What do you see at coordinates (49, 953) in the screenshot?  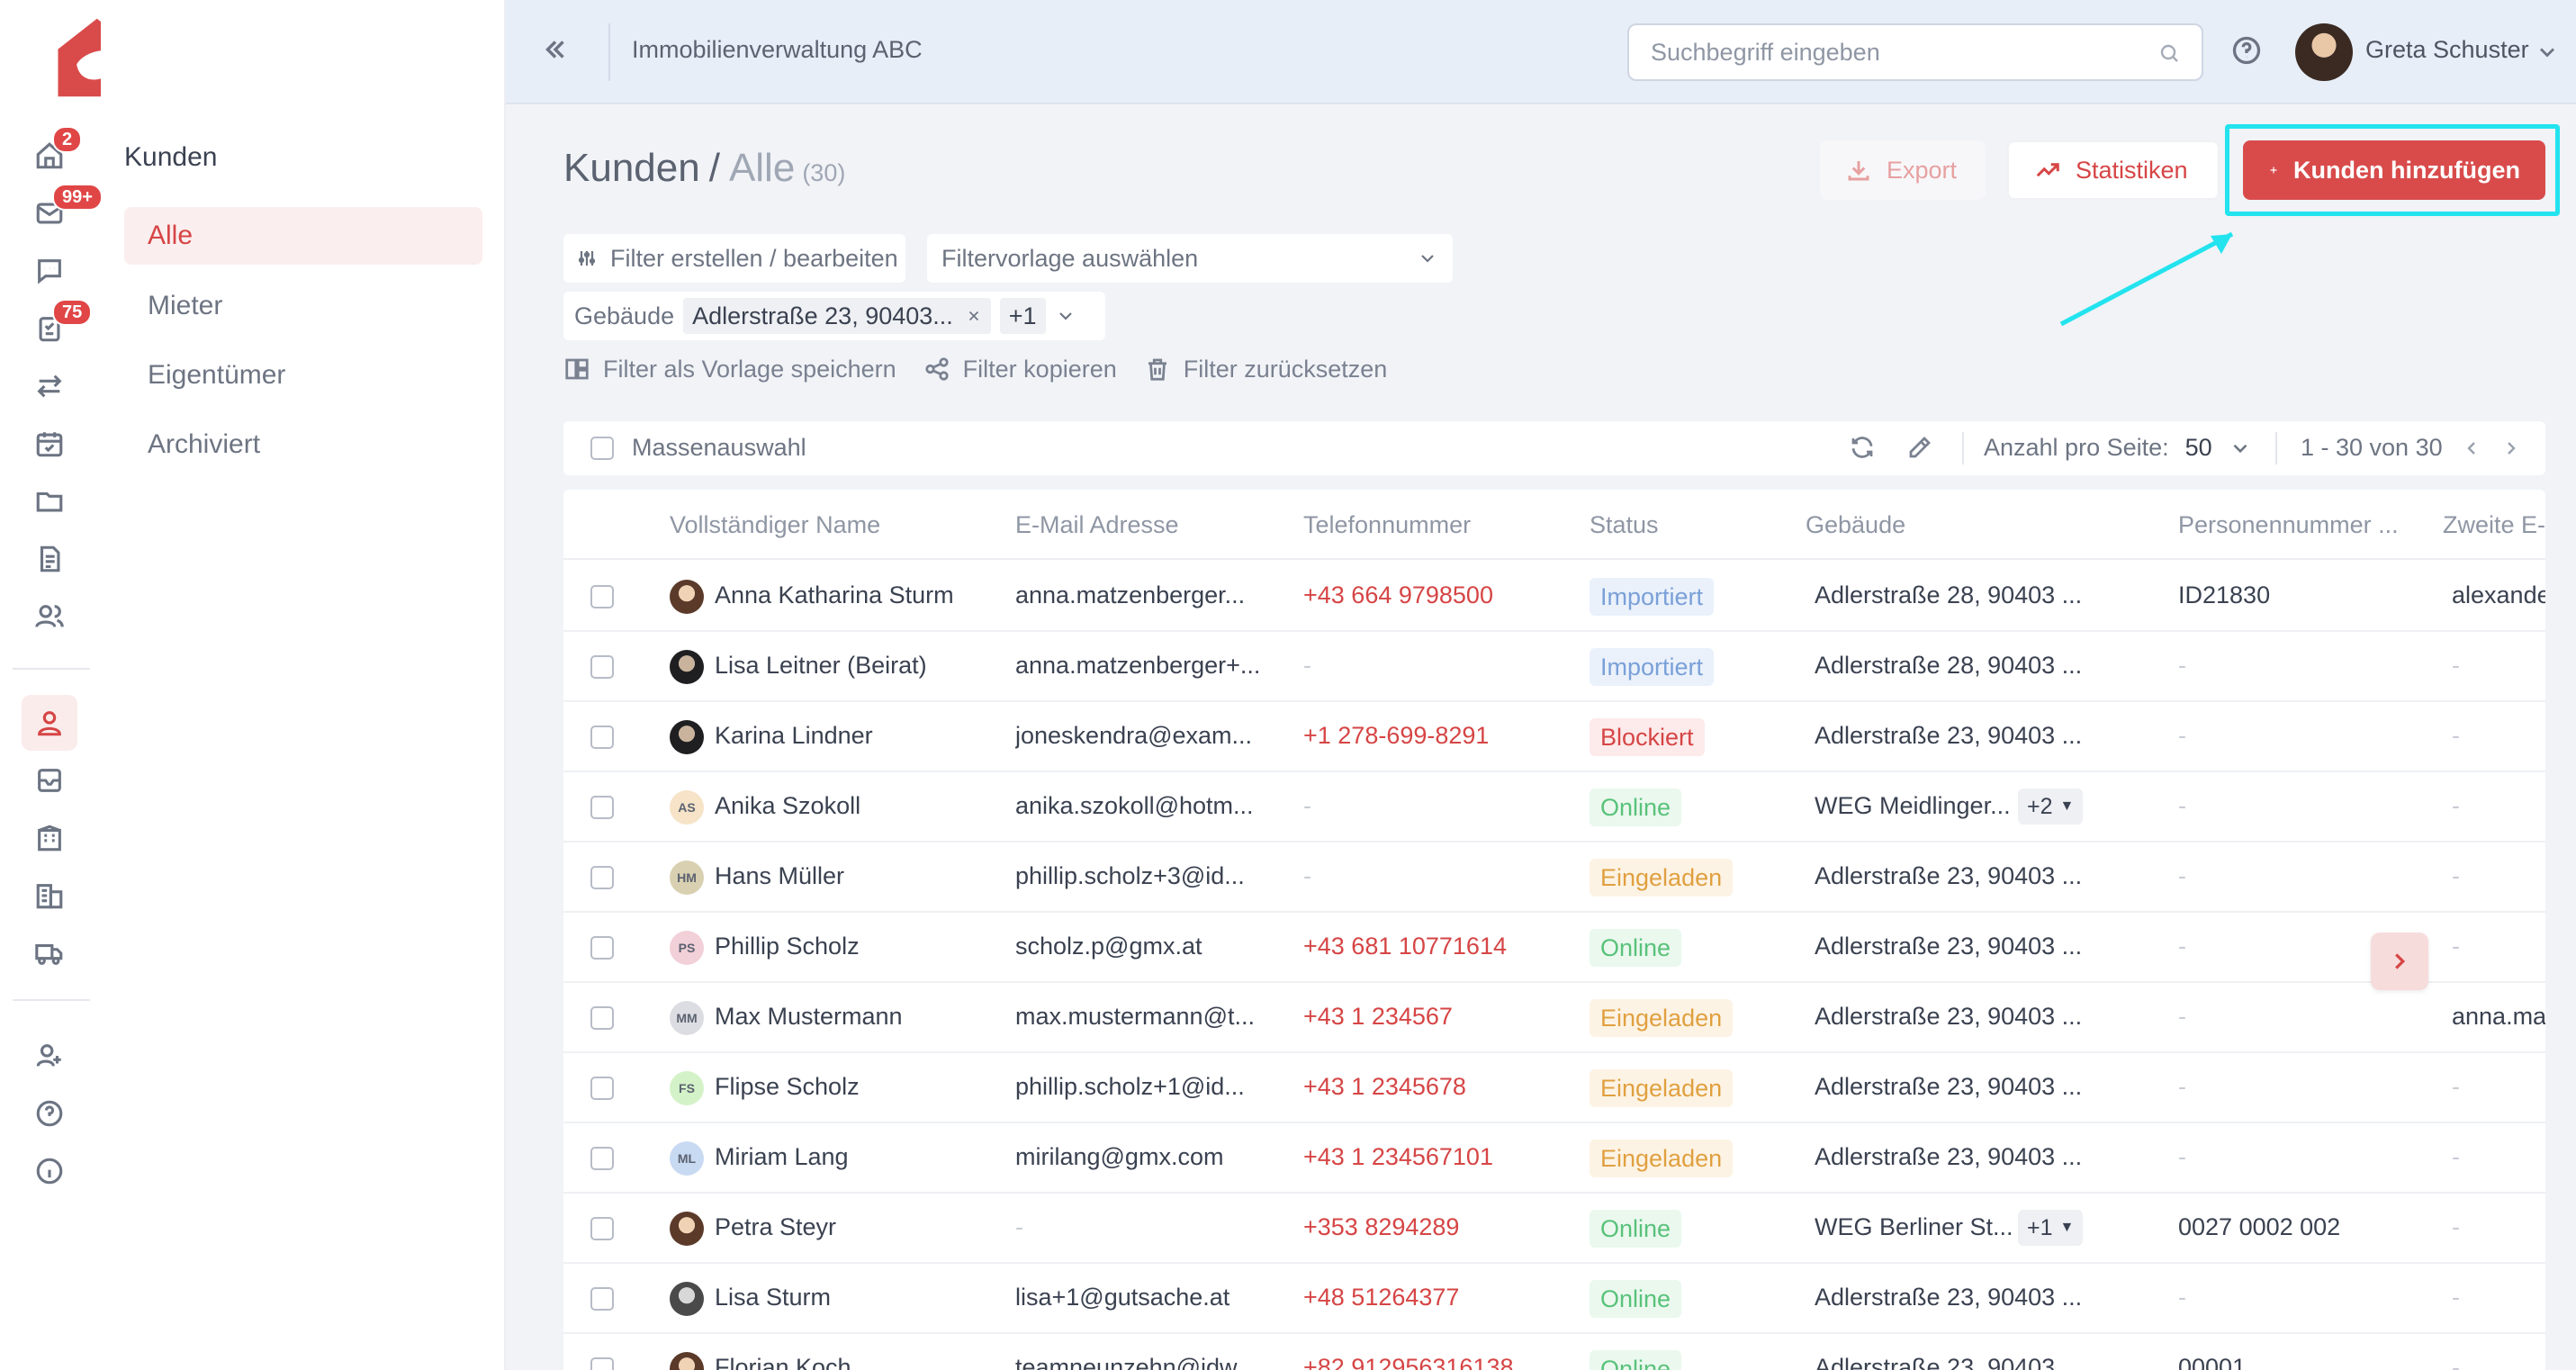 I see `truck-icon` at bounding box center [49, 953].